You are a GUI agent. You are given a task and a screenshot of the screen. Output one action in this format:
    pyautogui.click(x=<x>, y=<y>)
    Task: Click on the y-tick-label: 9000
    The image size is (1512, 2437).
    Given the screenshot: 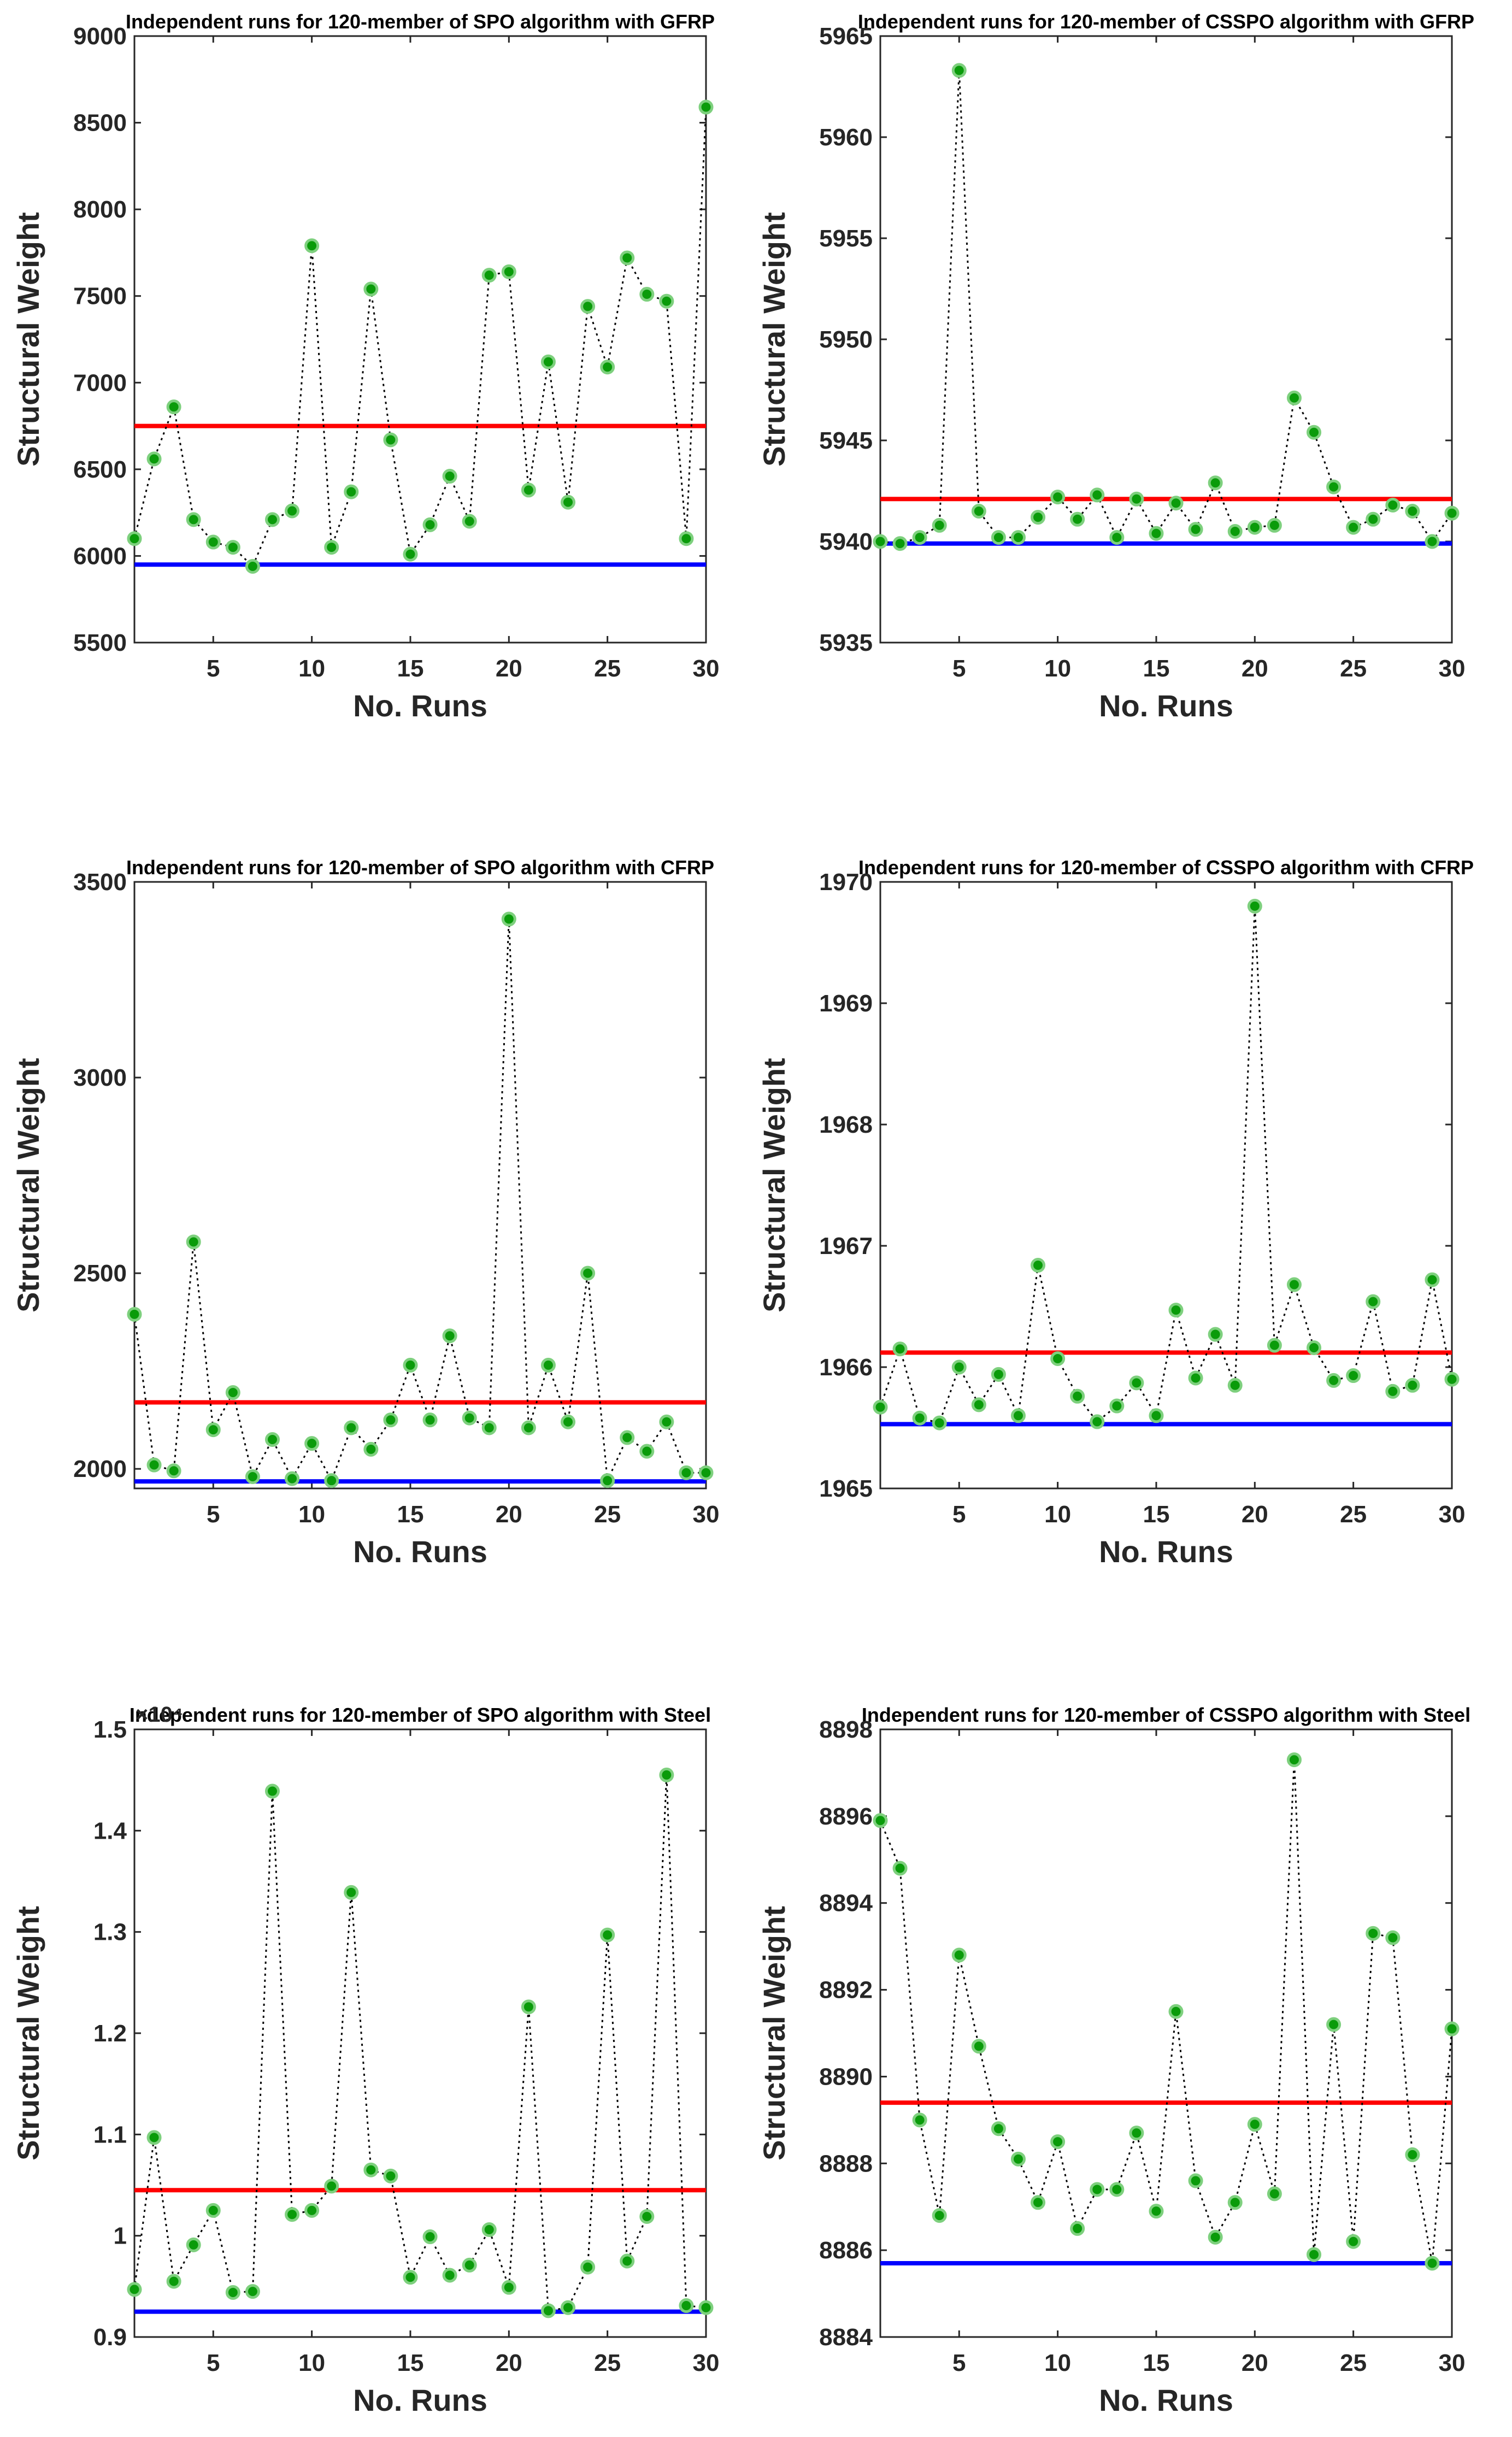 What is the action you would take?
    pyautogui.click(x=100, y=37)
    